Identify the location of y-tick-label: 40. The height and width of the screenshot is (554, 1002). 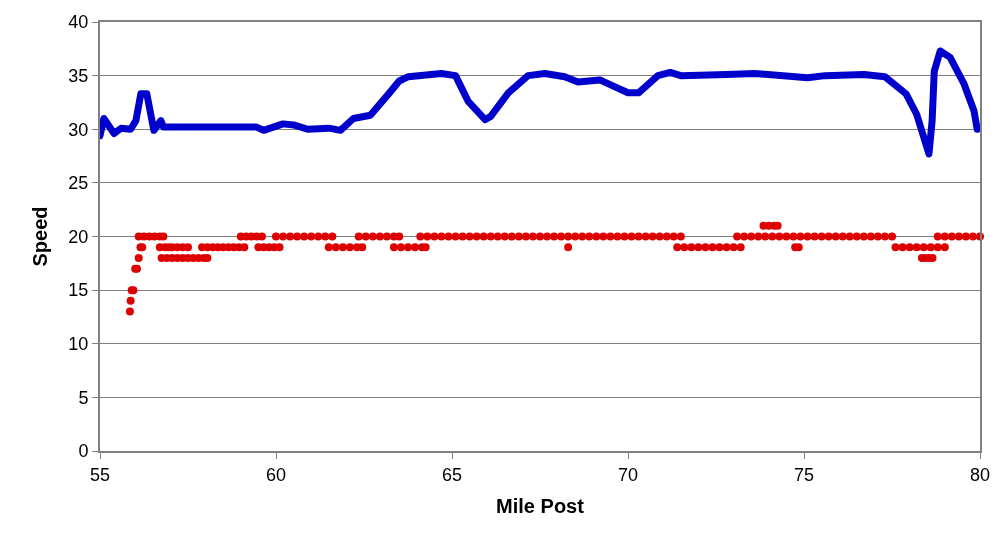
(78, 22).